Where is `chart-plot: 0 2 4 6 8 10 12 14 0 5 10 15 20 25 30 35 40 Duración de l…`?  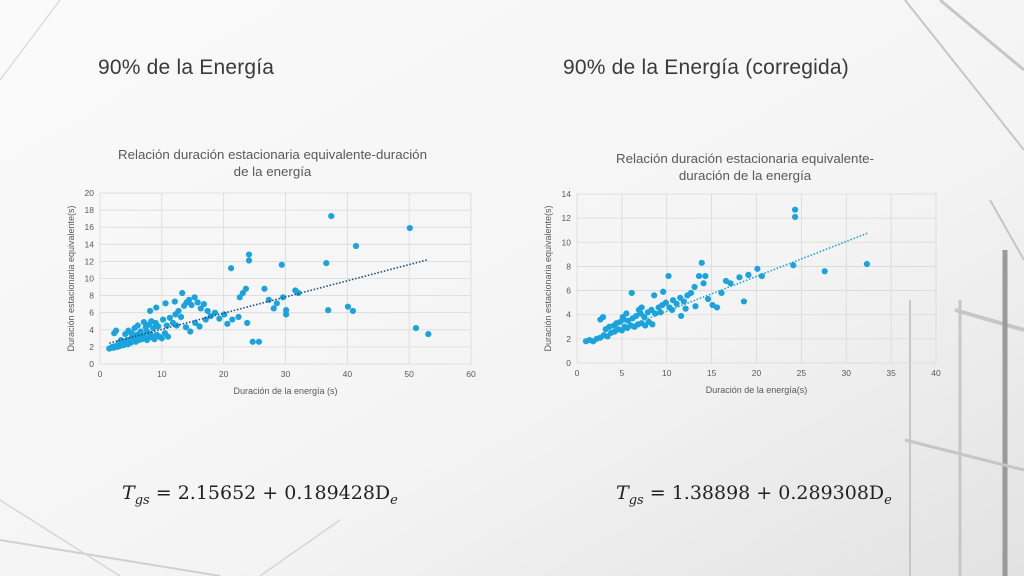
chart-plot: 0 2 4 6 8 10 12 14 0 5 10 15 20 25 30 35 40 Duración de l… is located at coordinates (742, 292).